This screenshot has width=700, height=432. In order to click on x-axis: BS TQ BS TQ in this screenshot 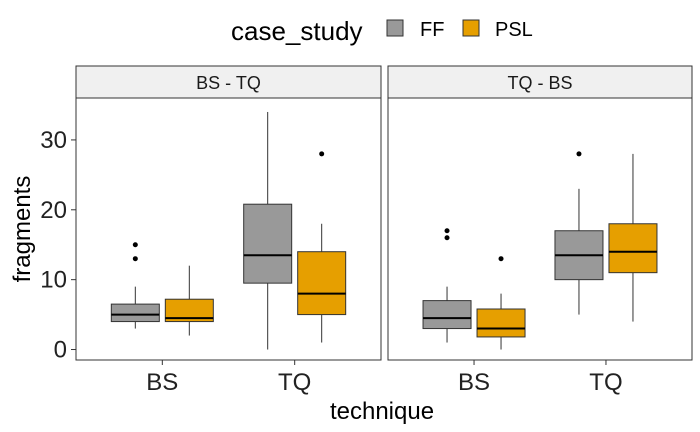, I will do `click(384, 378)`.